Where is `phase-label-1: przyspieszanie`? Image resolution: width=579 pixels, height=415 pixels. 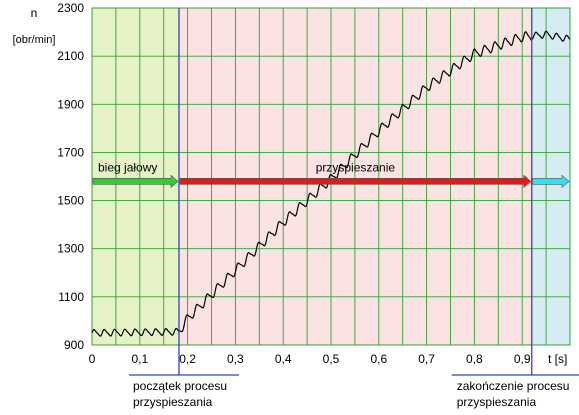 phase-label-1: przyspieszanie is located at coordinates (356, 167).